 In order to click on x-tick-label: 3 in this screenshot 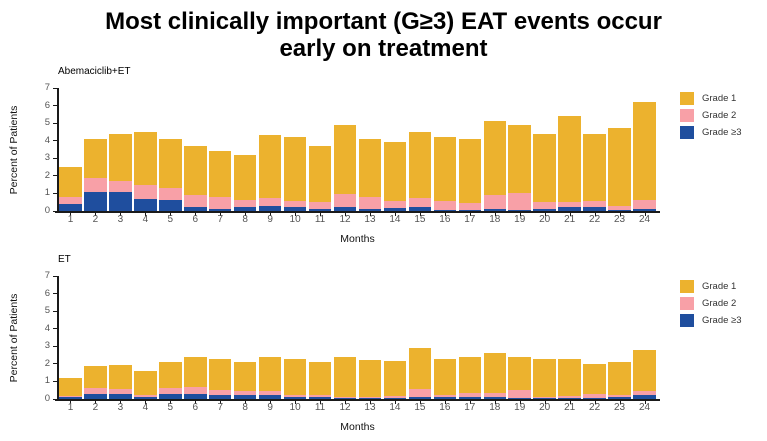, I will do `click(120, 219)`.